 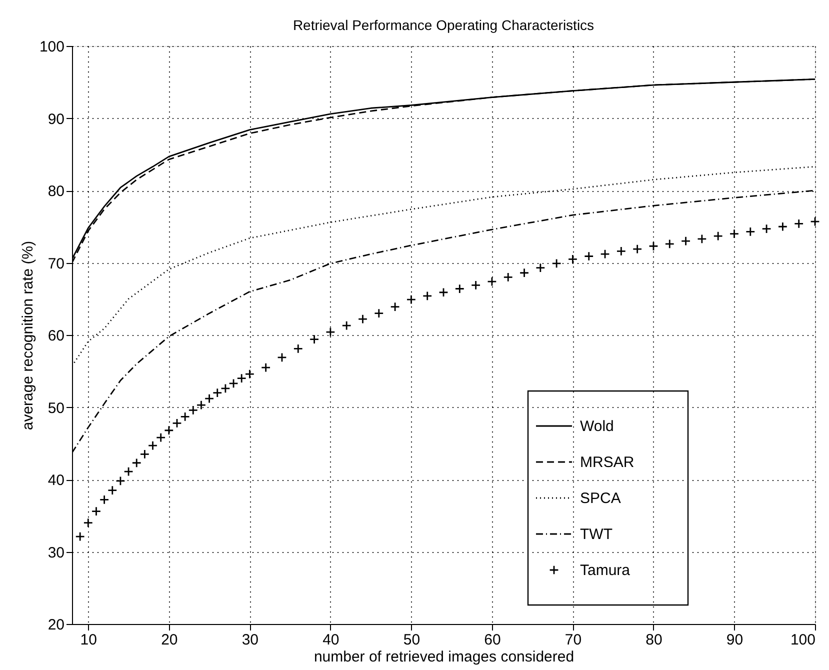 What do you see at coordinates (169, 640) in the screenshot?
I see `x-tick-label: 20` at bounding box center [169, 640].